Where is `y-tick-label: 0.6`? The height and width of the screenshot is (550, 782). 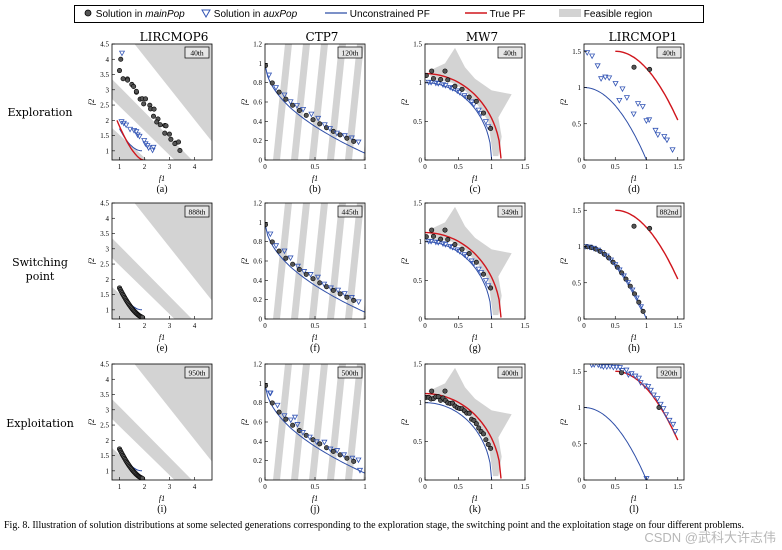 y-tick-label: 0.6 is located at coordinates (257, 103).